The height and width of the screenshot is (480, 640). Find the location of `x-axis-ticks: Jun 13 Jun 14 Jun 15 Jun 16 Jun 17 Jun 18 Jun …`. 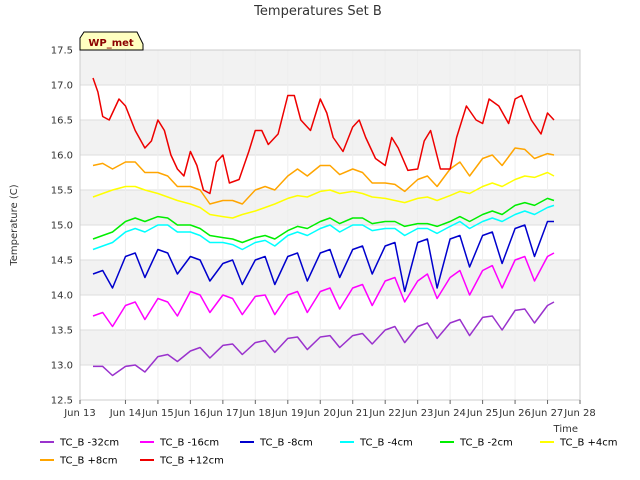

x-axis-ticks: Jun 13 Jun 14 Jun 15 Jun 16 Jun 17 Jun 18 Jun … is located at coordinates (329, 409).